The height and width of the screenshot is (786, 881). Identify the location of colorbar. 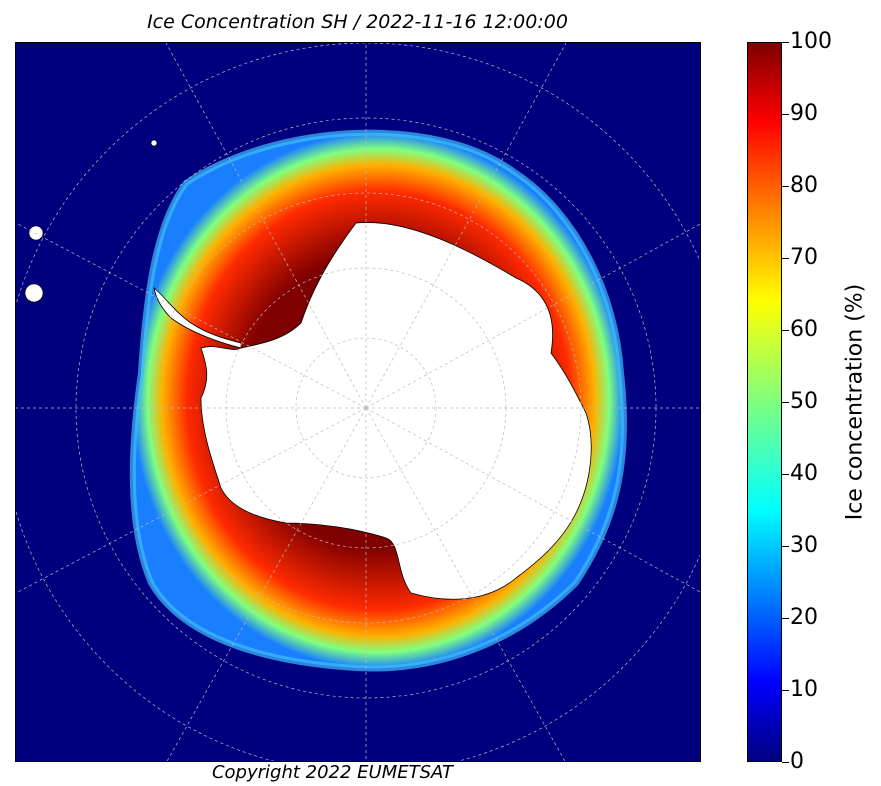
(764, 402).